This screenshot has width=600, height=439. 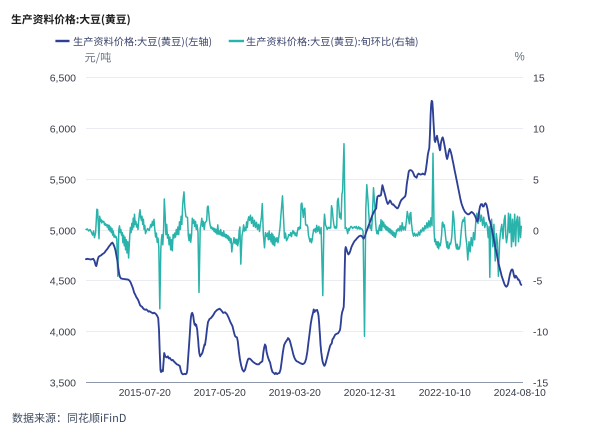 What do you see at coordinates (63, 180) in the screenshot?
I see `svg-text: 5,500` at bounding box center [63, 180].